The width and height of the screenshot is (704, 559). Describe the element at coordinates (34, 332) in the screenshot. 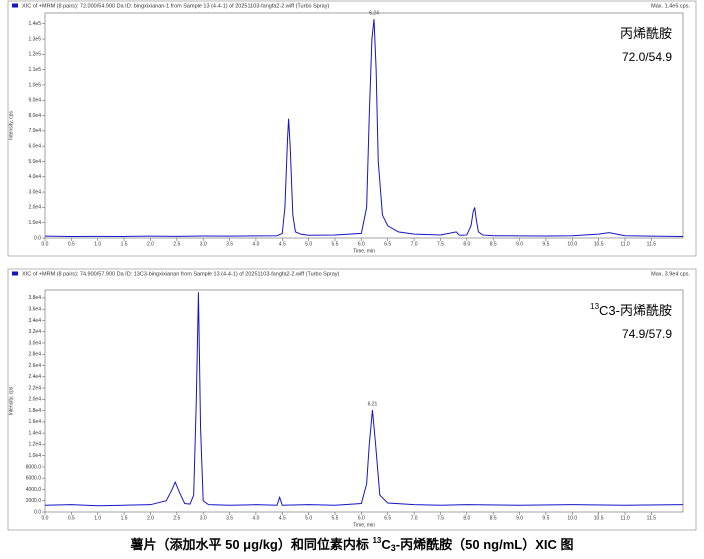

I see `y-tick-label: 3.2e4` at that location.